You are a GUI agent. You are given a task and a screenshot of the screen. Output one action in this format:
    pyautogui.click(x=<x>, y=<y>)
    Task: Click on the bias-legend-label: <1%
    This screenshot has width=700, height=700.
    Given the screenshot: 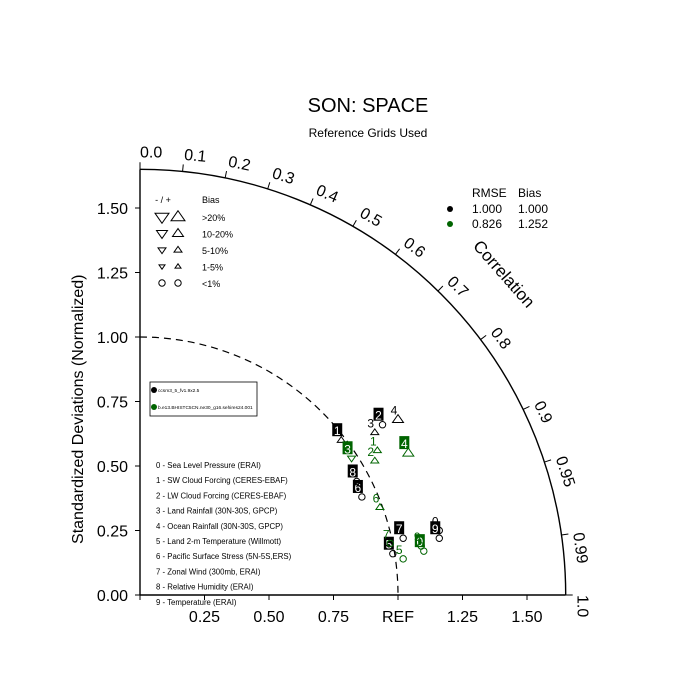 What is the action you would take?
    pyautogui.click(x=211, y=284)
    